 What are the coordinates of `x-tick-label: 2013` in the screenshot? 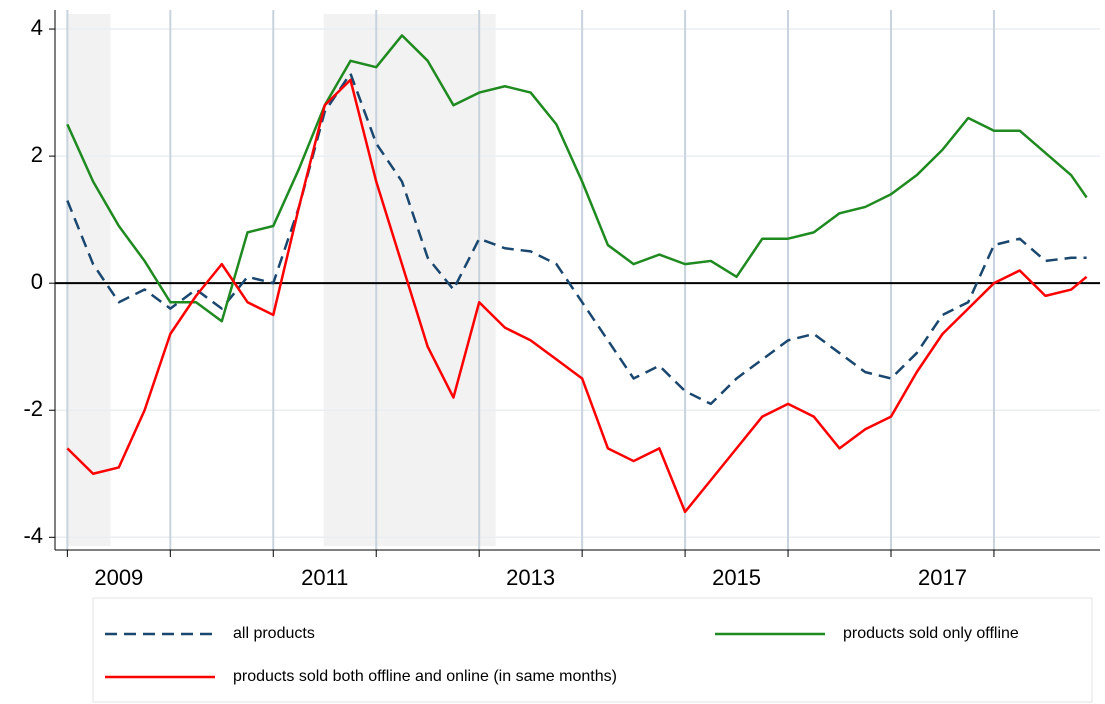 It's located at (530, 577).